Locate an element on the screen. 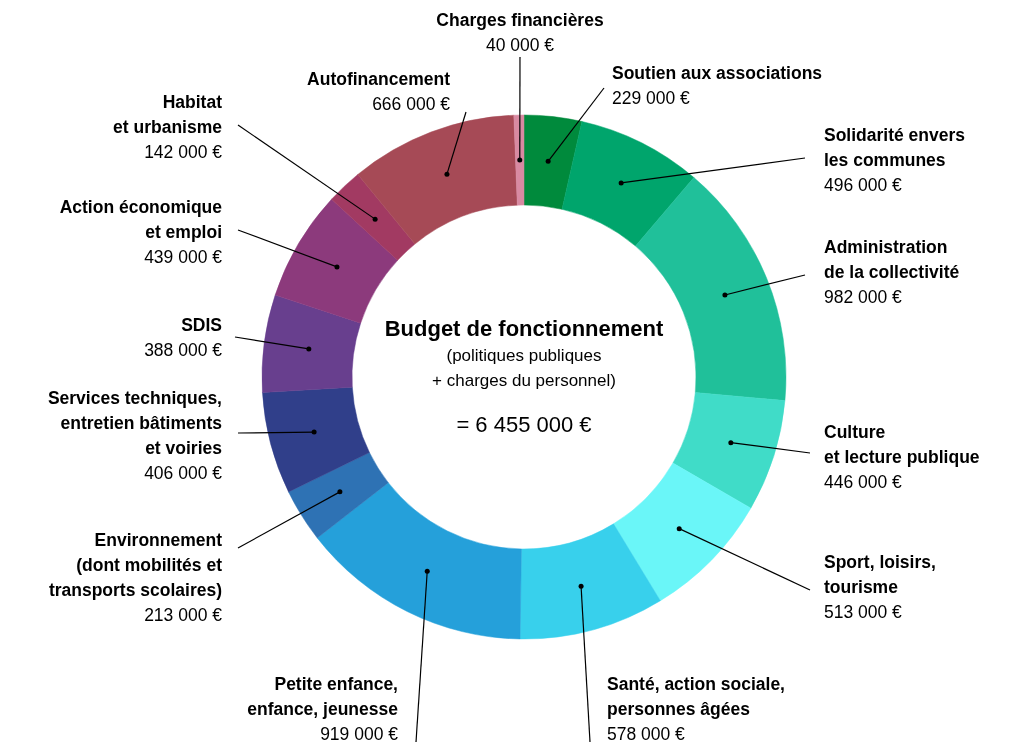  data-label: 666 000 € is located at coordinates (411, 104).